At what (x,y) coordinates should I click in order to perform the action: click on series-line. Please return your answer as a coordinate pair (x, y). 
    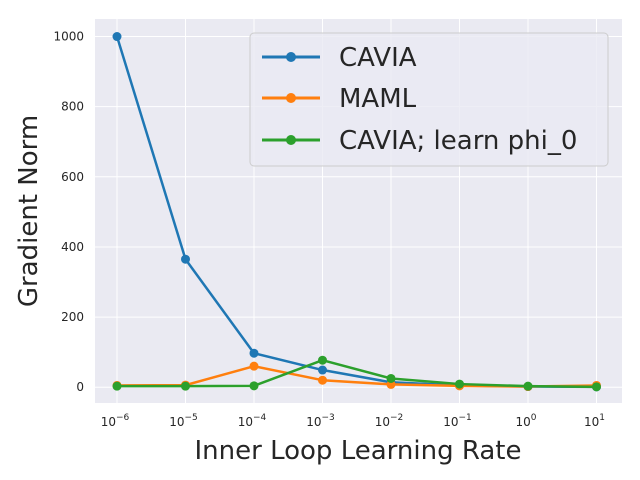
    Looking at the image, I should click on (357, 373).